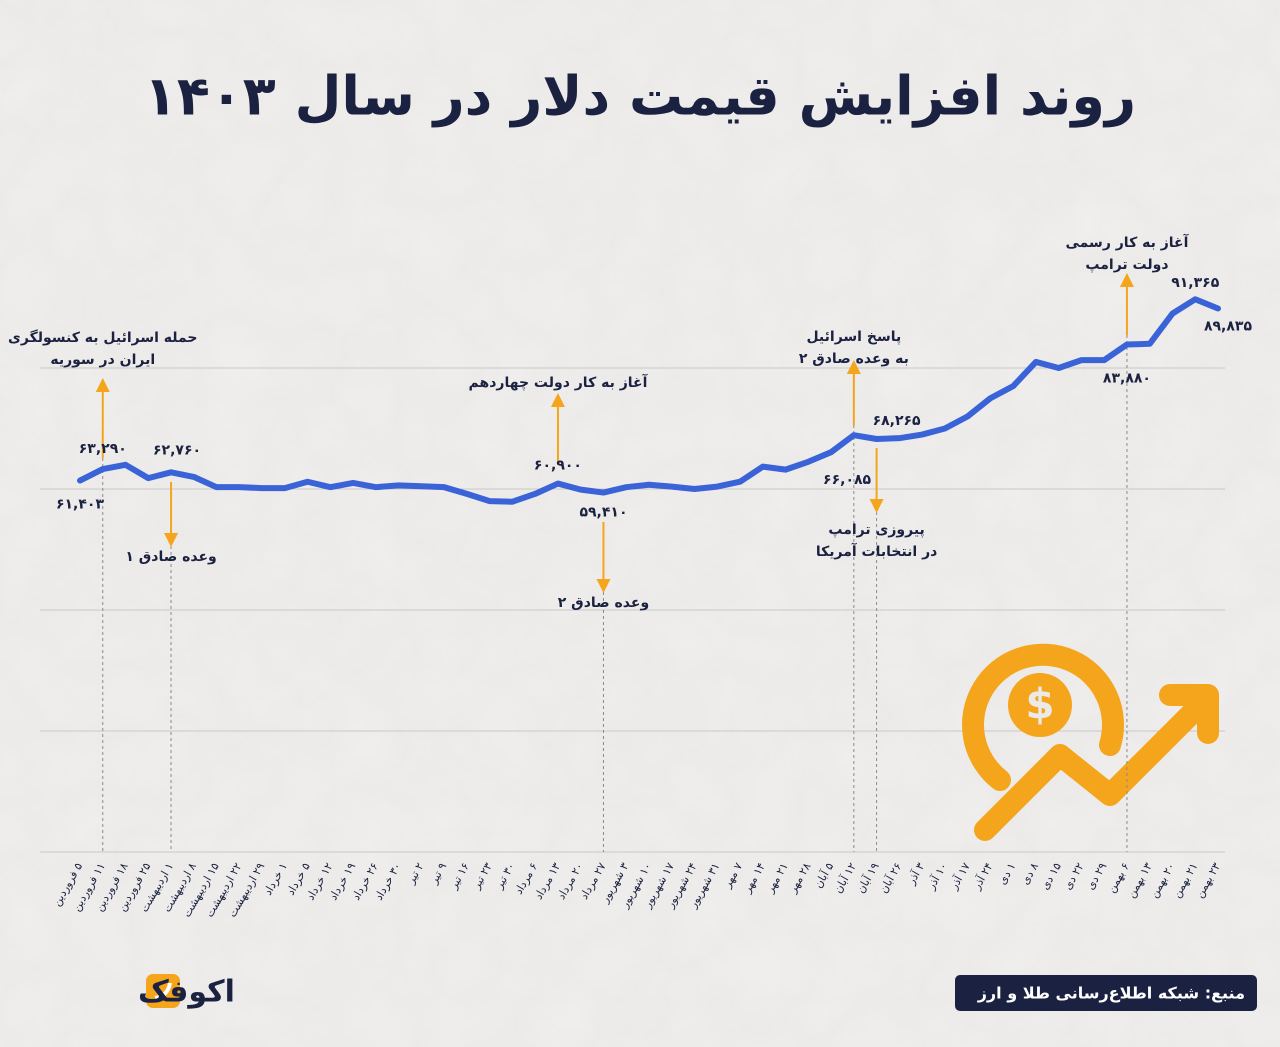 This screenshot has height=1047, width=1280. I want to click on data-label: ۹۱,۳۶۵, so click(1195, 283).